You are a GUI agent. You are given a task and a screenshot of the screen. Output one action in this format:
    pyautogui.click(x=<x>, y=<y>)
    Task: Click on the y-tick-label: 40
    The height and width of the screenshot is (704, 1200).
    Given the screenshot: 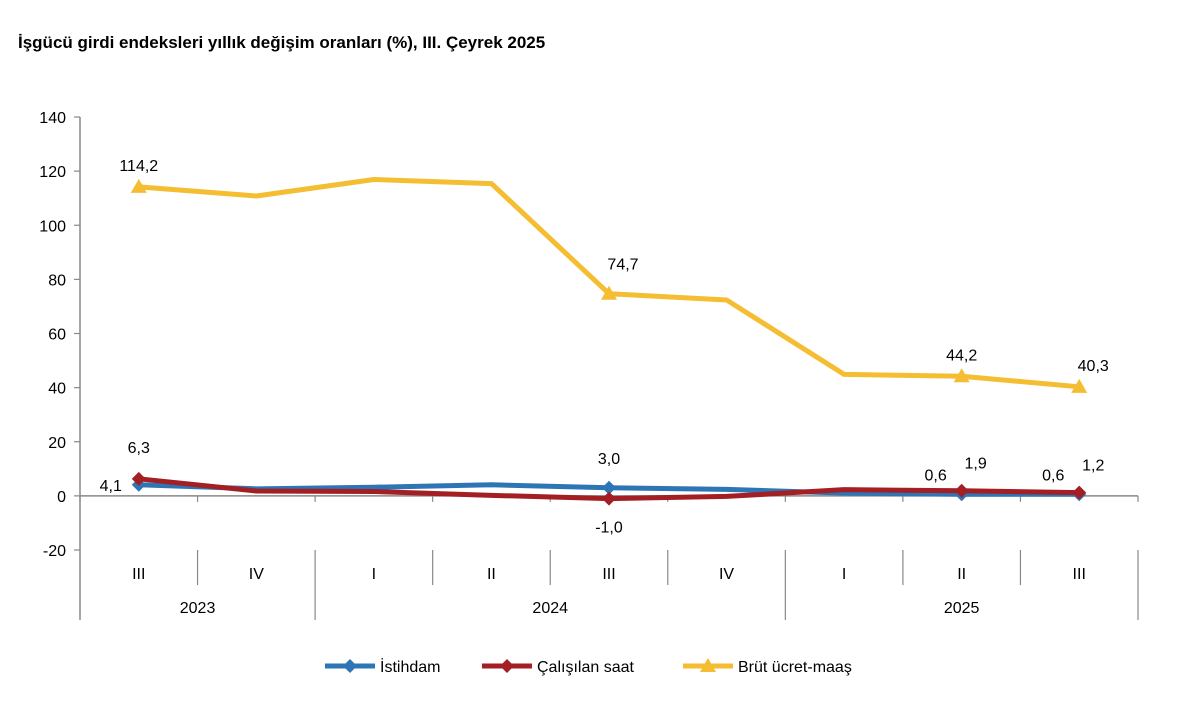 What is the action you would take?
    pyautogui.click(x=57, y=389)
    